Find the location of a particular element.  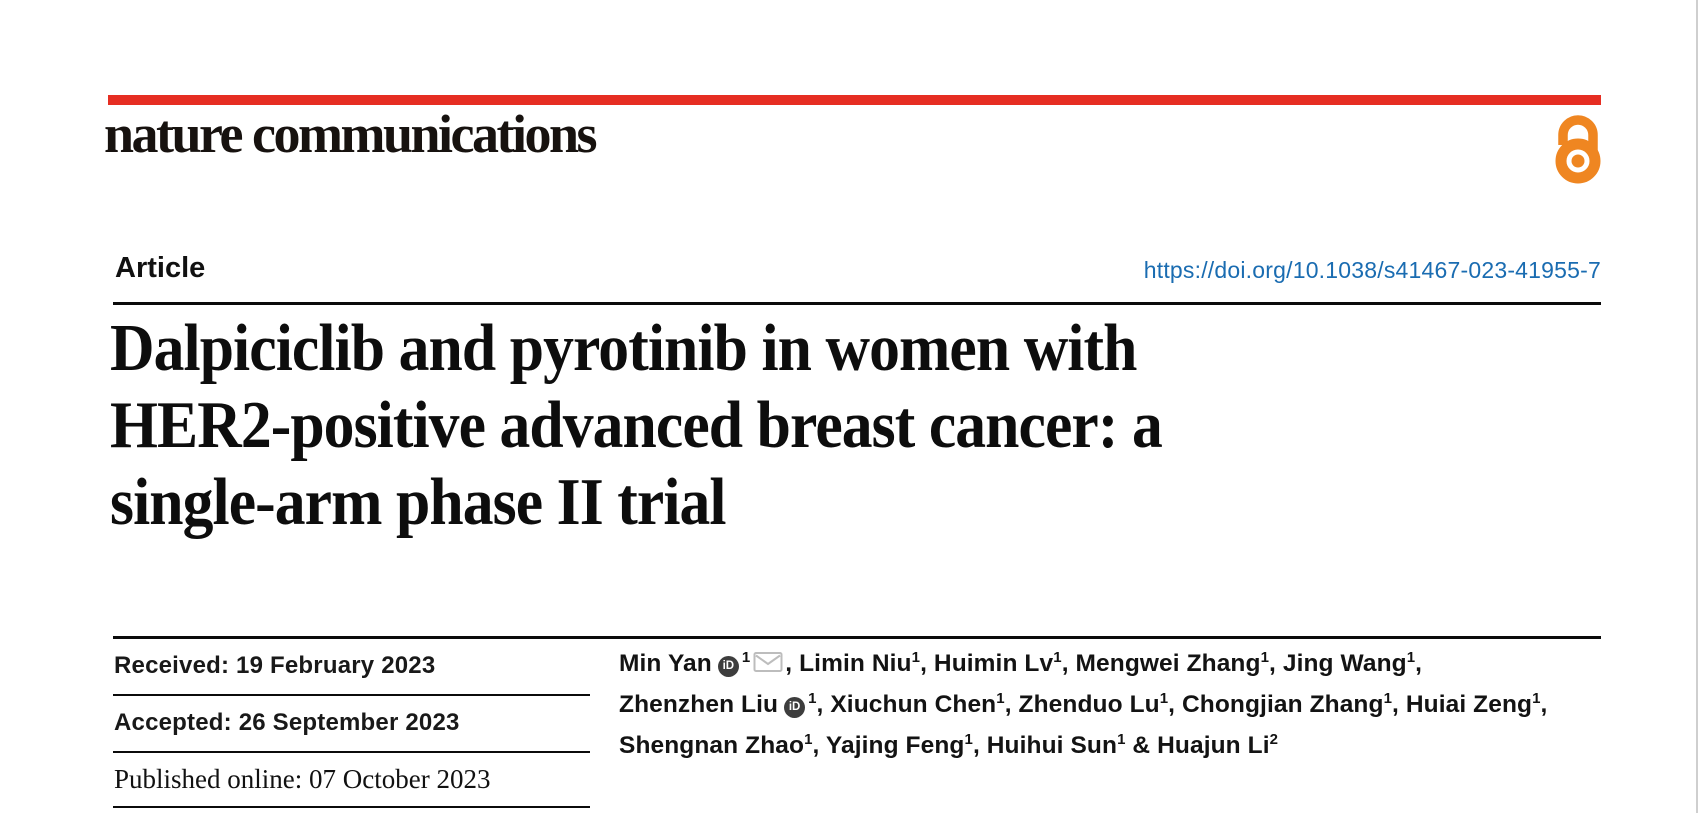

open-access-icon is located at coordinates (1578, 150).